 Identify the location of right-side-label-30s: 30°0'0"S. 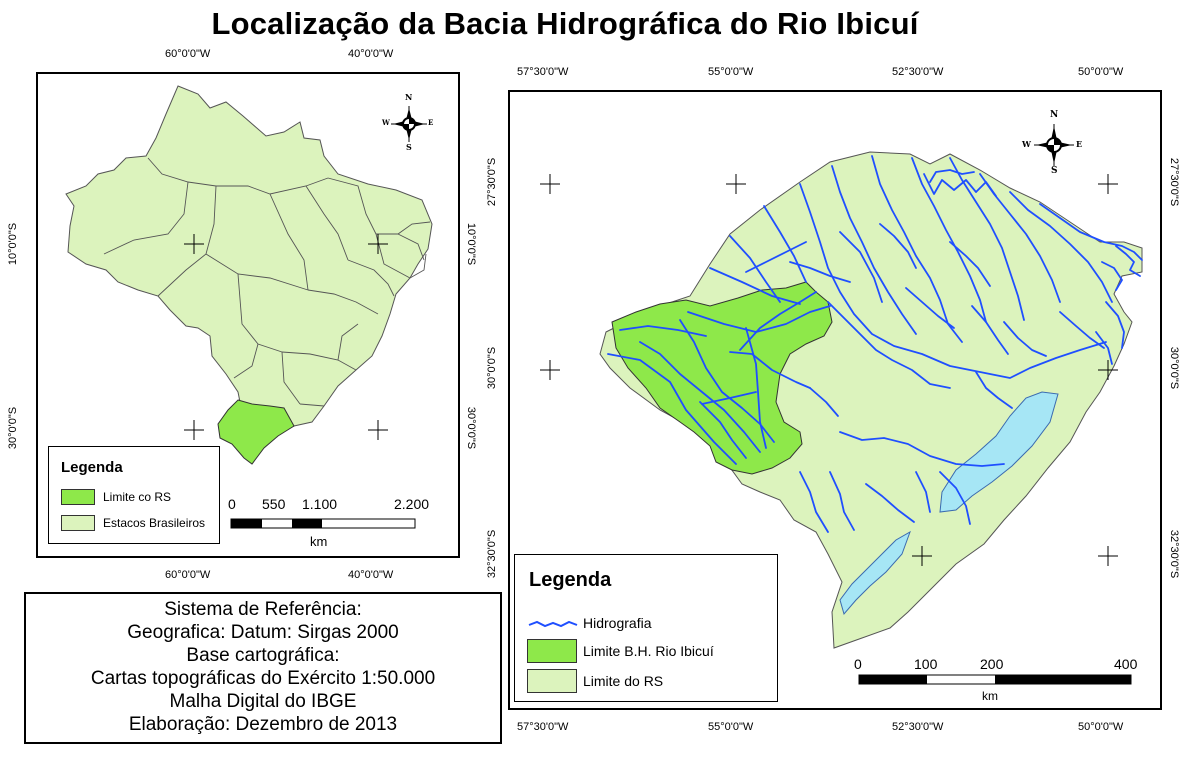
(471, 428).